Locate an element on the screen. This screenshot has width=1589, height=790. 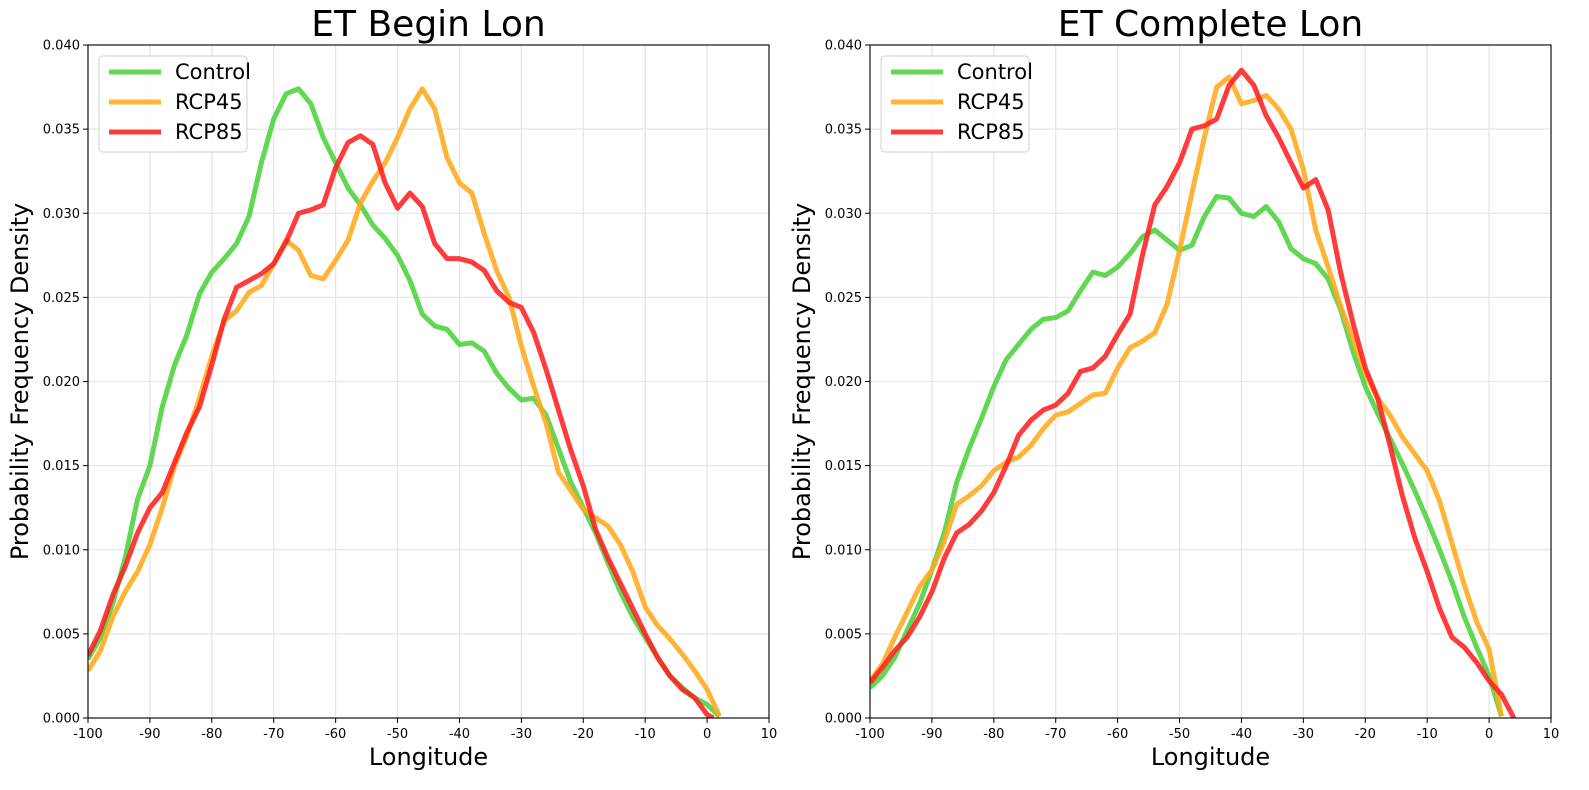
chart-title: ET Begin Lon is located at coordinates (428, 24).